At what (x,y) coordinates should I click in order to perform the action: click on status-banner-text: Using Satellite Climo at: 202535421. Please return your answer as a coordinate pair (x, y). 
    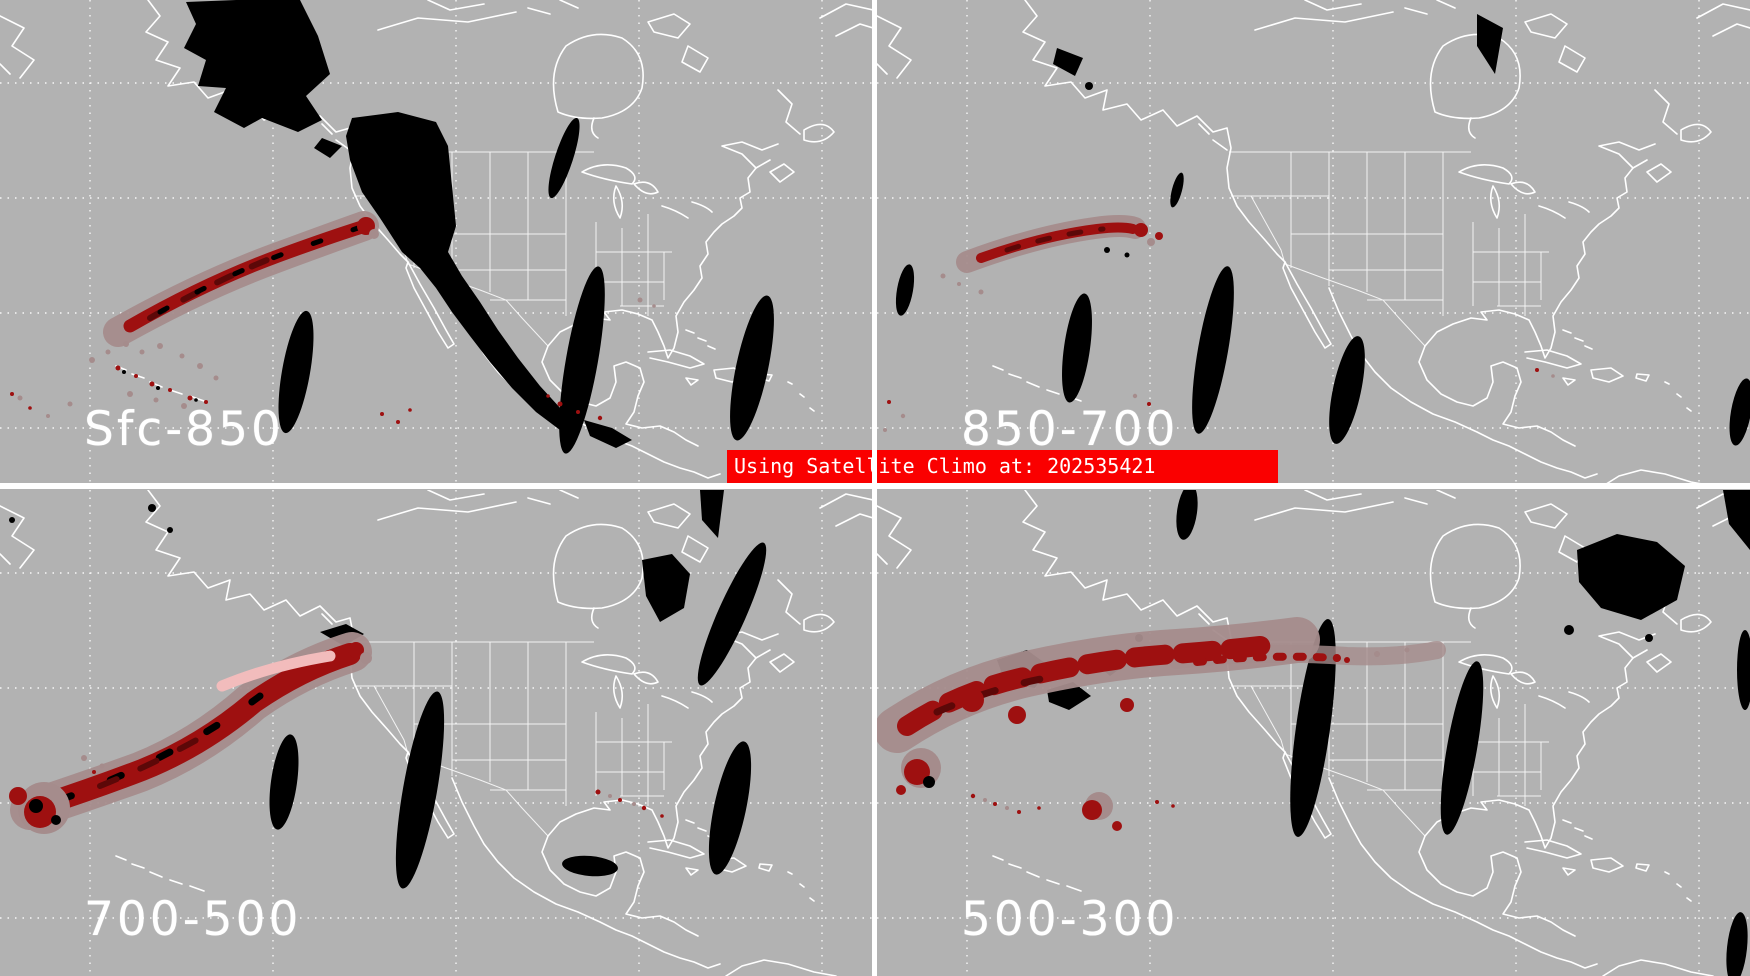
    Looking at the image, I should click on (945, 466).